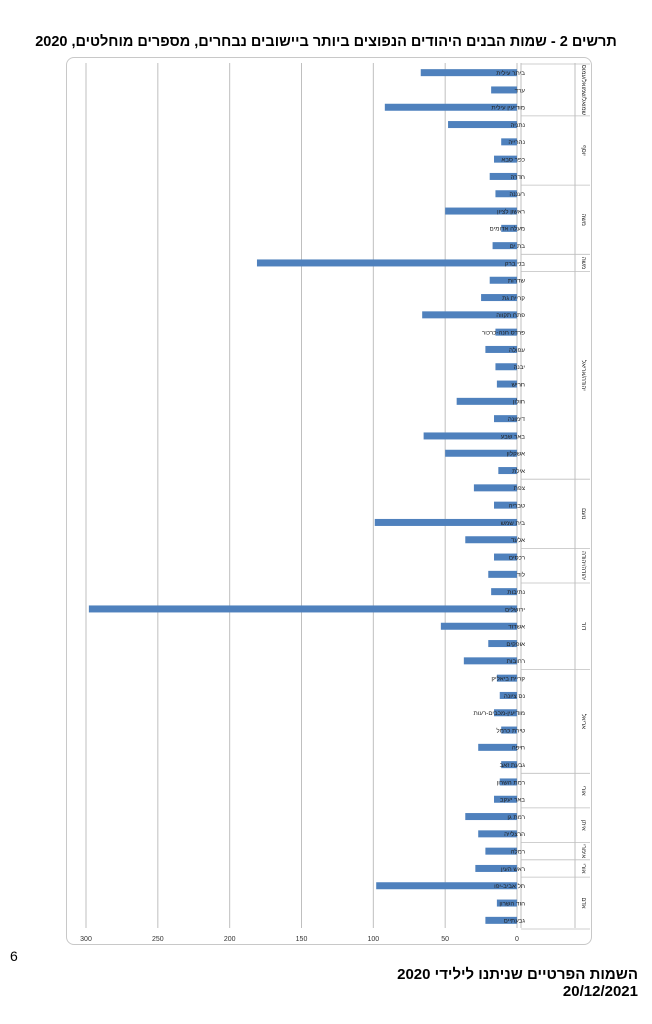 This screenshot has height=1024, width=652. Describe the element at coordinates (583, 150) in the screenshot. I see `group-label: יוסף` at that location.